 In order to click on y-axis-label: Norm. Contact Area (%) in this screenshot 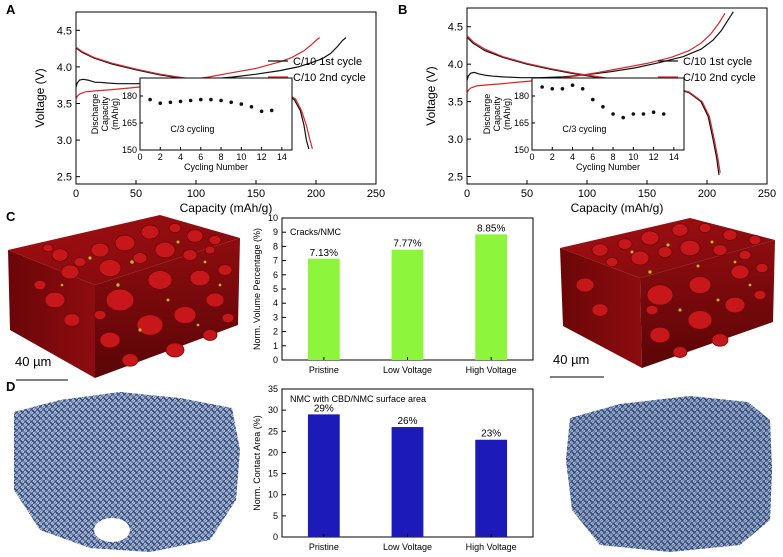, I will do `click(257, 463)`.